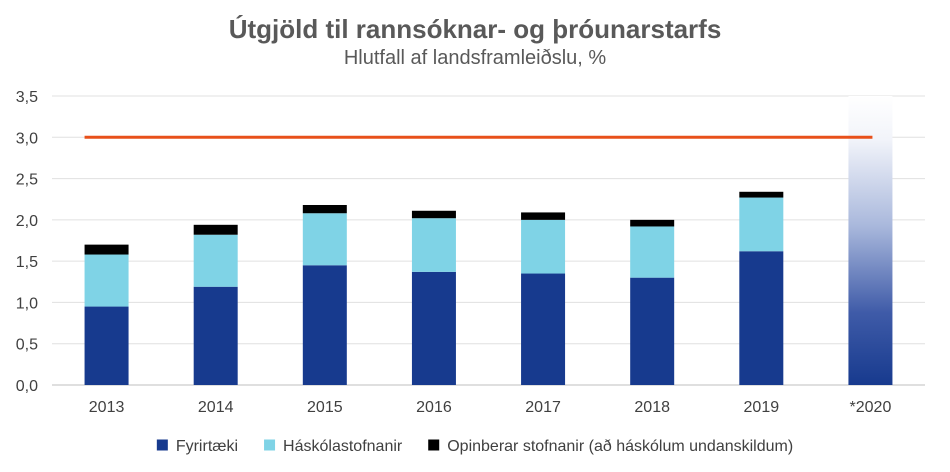 The image size is (950, 472). What do you see at coordinates (543, 407) in the screenshot?
I see `x-tick-label: 2017` at bounding box center [543, 407].